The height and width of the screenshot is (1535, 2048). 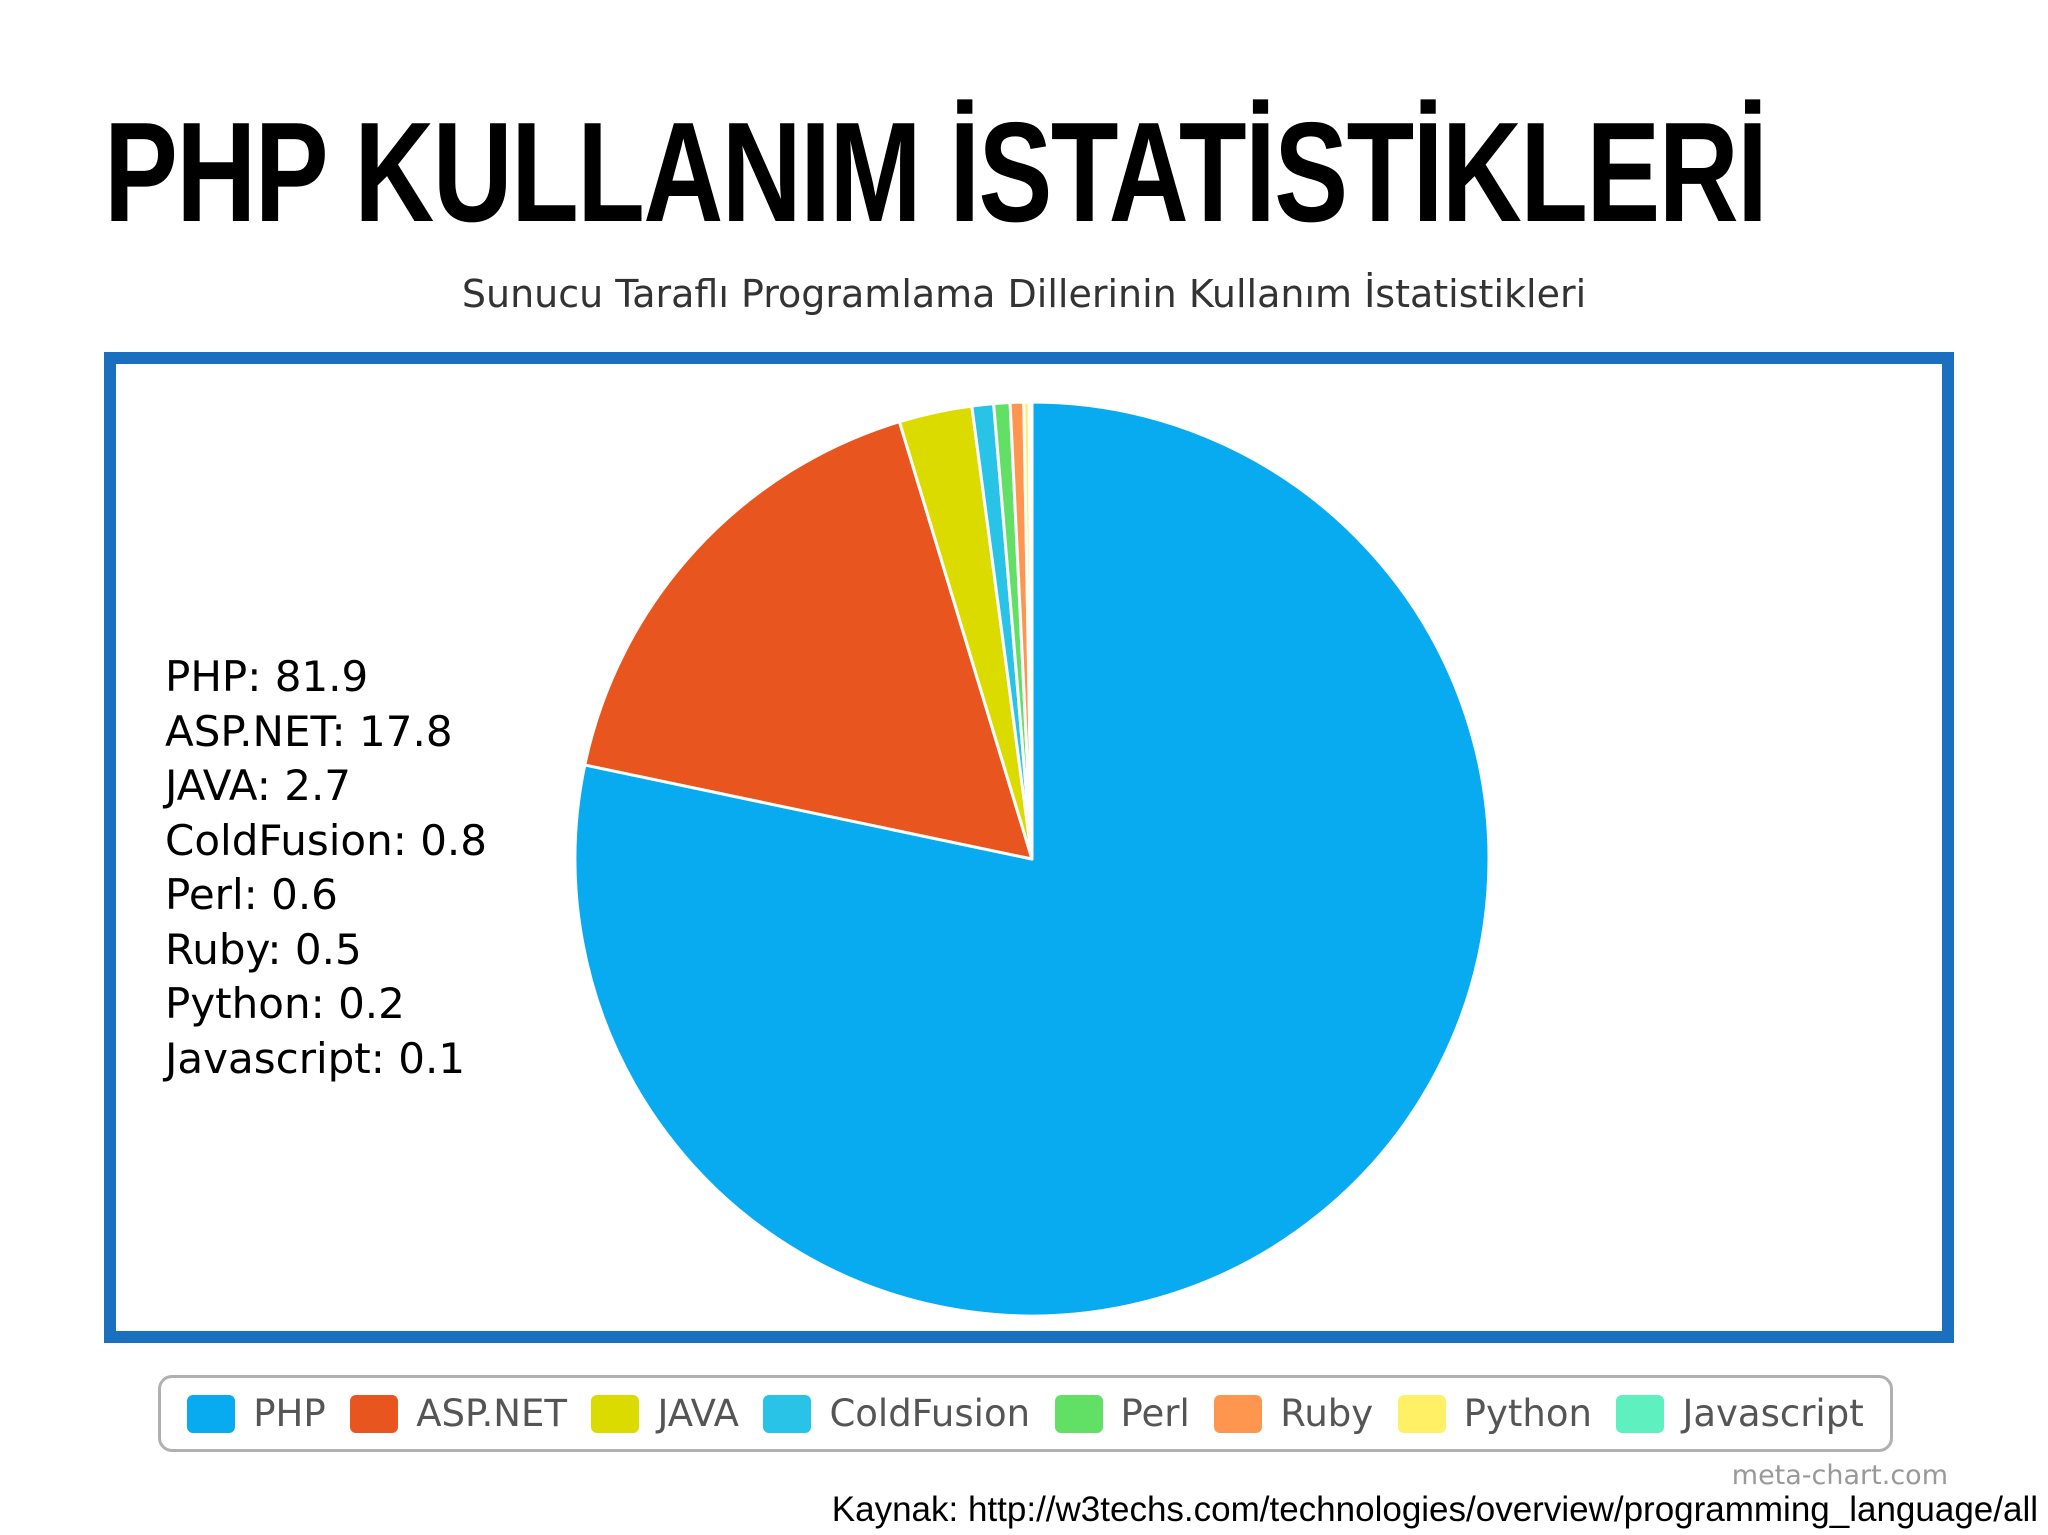 I want to click on data-label-python: Python: 0.2, so click(x=285, y=1003).